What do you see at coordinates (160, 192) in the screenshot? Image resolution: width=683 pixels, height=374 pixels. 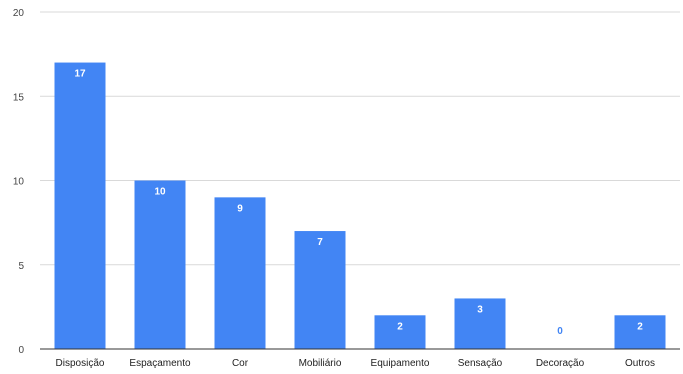 I see `bar-value-label: 10` at bounding box center [160, 192].